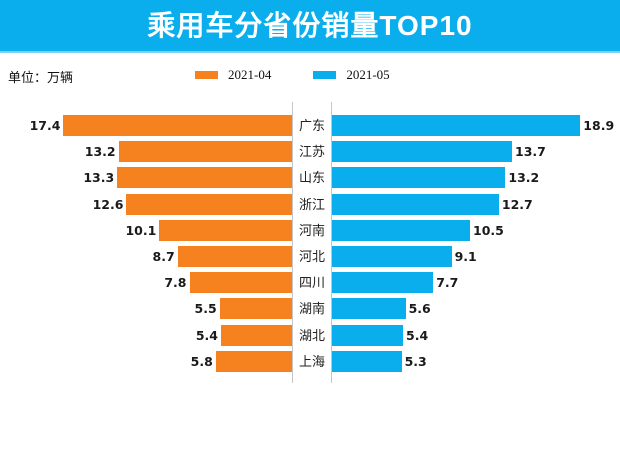 This screenshot has width=620, height=465. Describe the element at coordinates (311, 151) in the screenshot. I see `category-label-row1: 江苏` at that location.